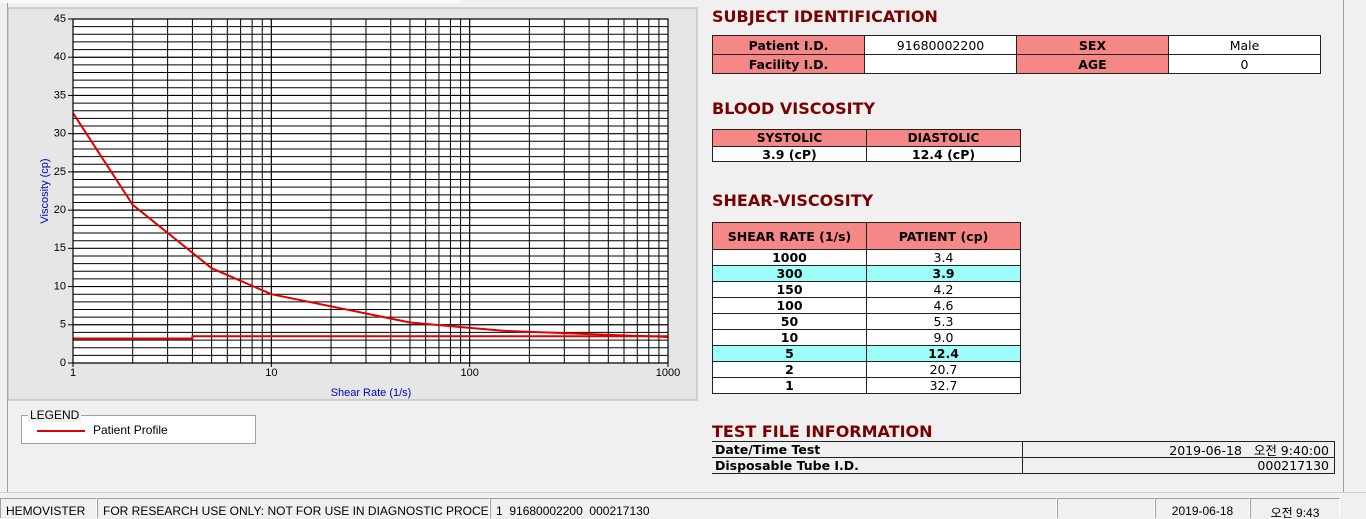 This screenshot has height=519, width=1366. Describe the element at coordinates (773, 508) in the screenshot. I see `status-cell: 1 91680002200 000217130` at that location.